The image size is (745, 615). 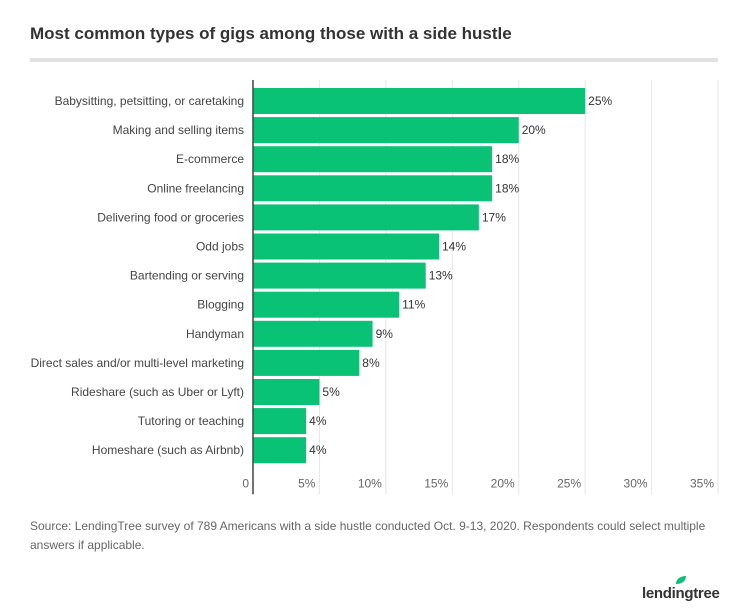 What do you see at coordinates (220, 247) in the screenshot?
I see `category-label: Odd jobs` at bounding box center [220, 247].